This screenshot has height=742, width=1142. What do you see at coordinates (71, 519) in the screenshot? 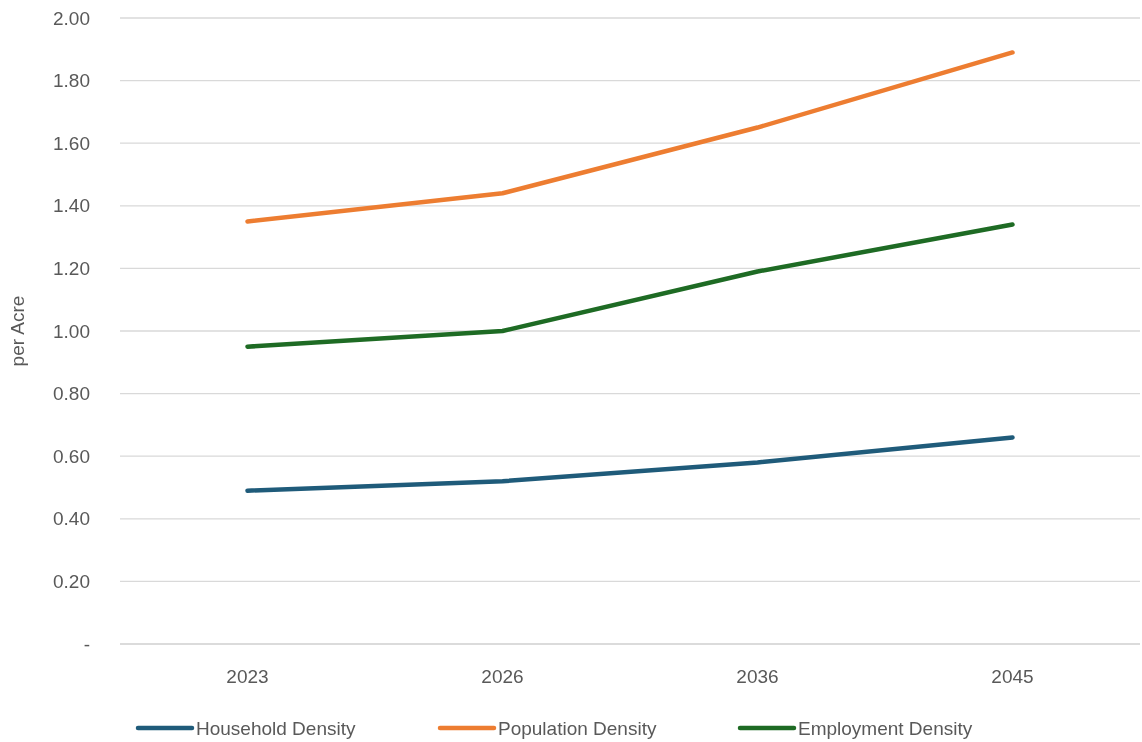
I see `y-tick-label: 0.40` at bounding box center [71, 519].